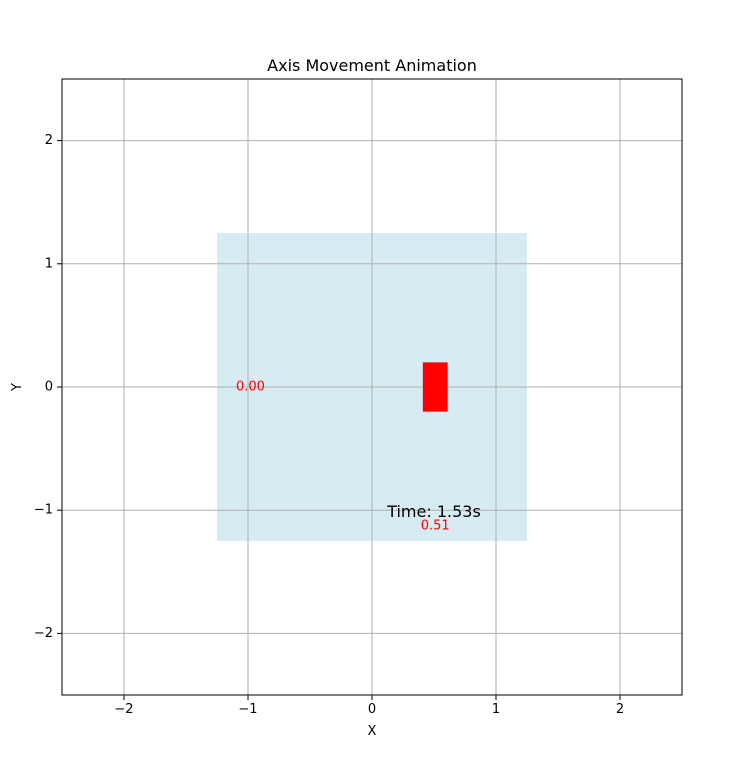  I want to click on x-tick-label: −1, so click(247, 709).